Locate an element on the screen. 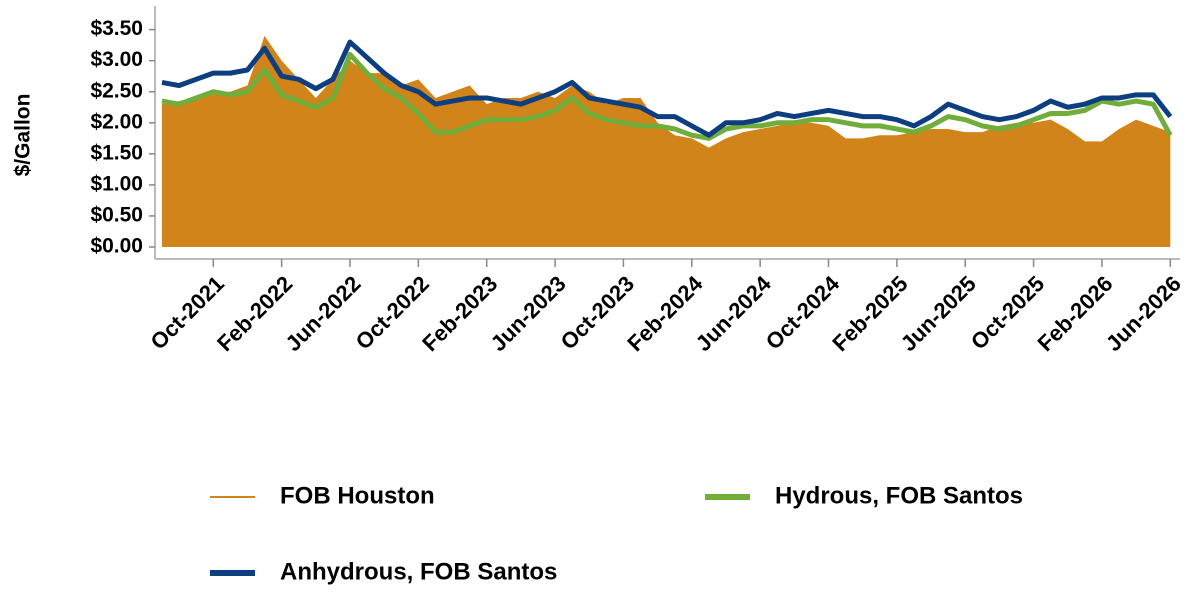  legend-label: Hydrous, FOB Santos is located at coordinates (899, 495).